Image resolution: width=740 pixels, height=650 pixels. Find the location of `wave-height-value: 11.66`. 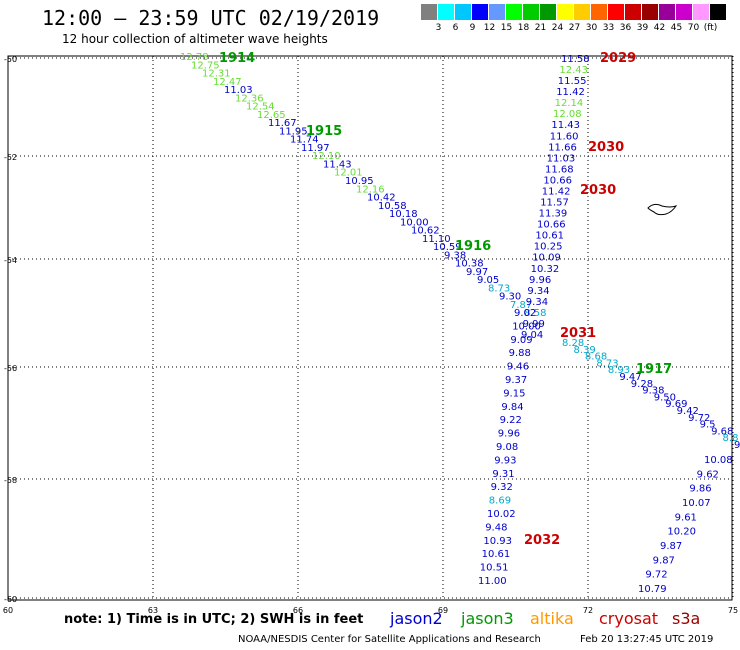

wave-height-value: 11.66 is located at coordinates (562, 147).